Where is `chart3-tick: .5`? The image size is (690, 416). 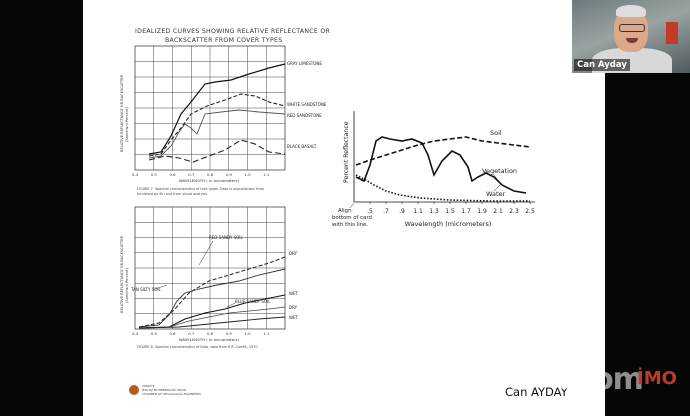
chart3-tick: .5 is located at coordinates (370, 211).